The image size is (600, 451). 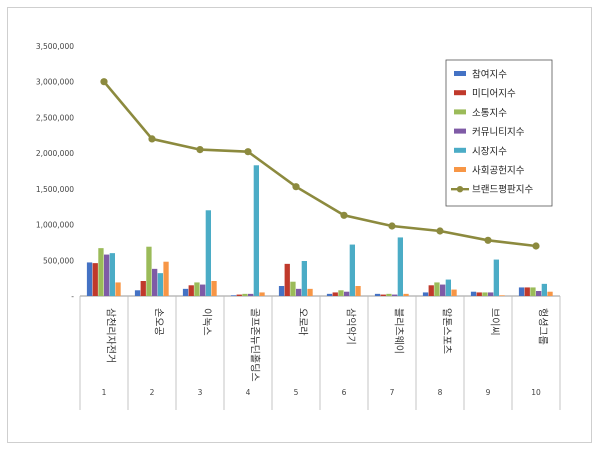 I want to click on category-label: 헝셩그룹, so click(x=543, y=326).